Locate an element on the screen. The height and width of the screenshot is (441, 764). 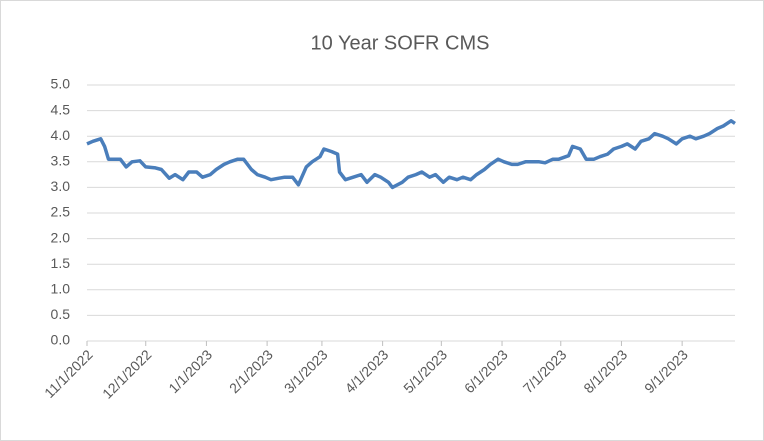
y-tick-label: 1.0 is located at coordinates (61, 289).